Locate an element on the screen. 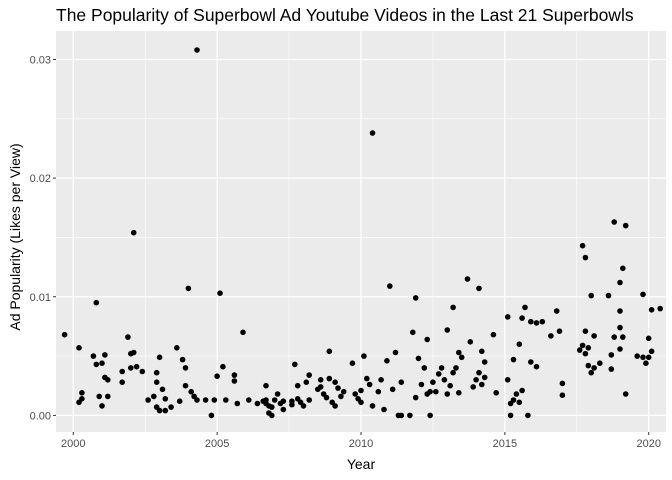 This screenshot has height=480, width=672. y-tick-label: 0.02 is located at coordinates (40, 179).